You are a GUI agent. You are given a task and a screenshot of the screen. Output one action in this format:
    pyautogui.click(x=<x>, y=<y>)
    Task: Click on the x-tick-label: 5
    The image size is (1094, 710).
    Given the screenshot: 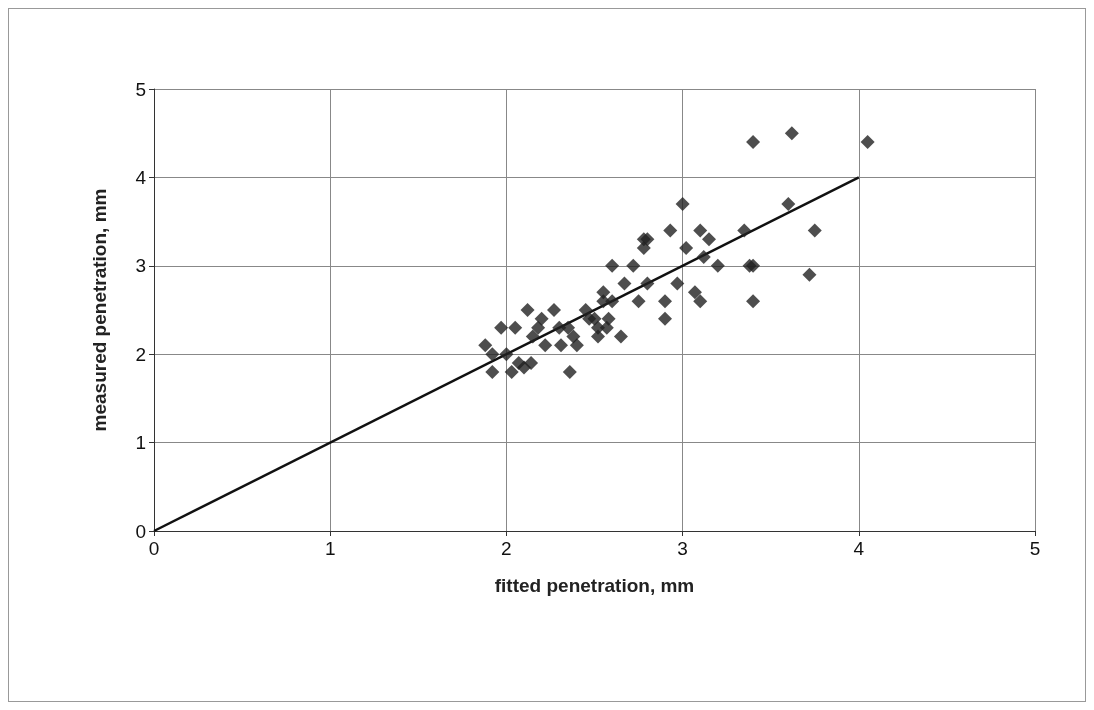 What is the action you would take?
    pyautogui.click(x=1035, y=548)
    